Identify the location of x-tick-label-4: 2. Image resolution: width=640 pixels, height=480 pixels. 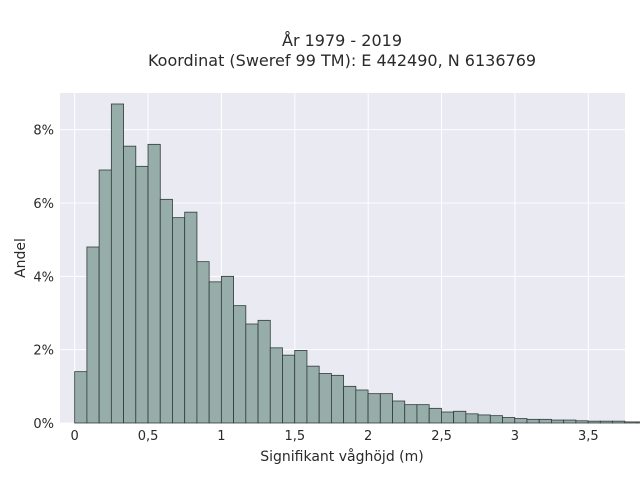
(368, 436).